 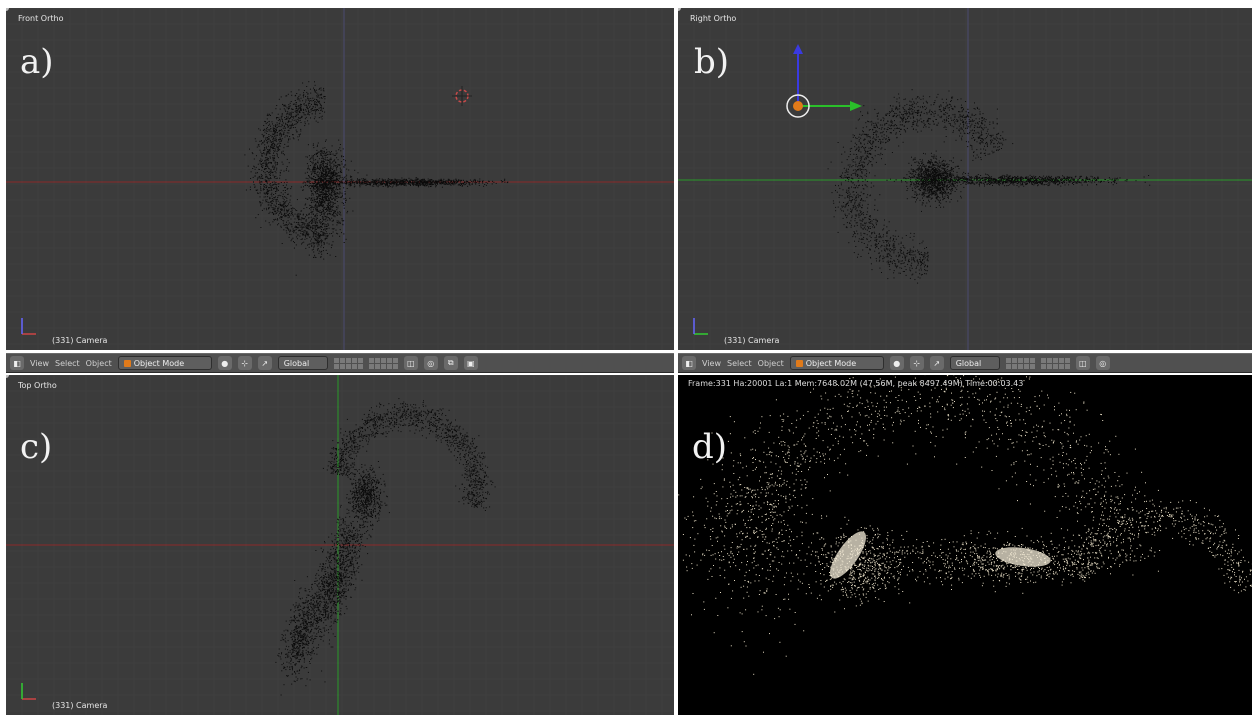 What do you see at coordinates (470, 363) in the screenshot?
I see `render-preview-icon: ▣` at bounding box center [470, 363].